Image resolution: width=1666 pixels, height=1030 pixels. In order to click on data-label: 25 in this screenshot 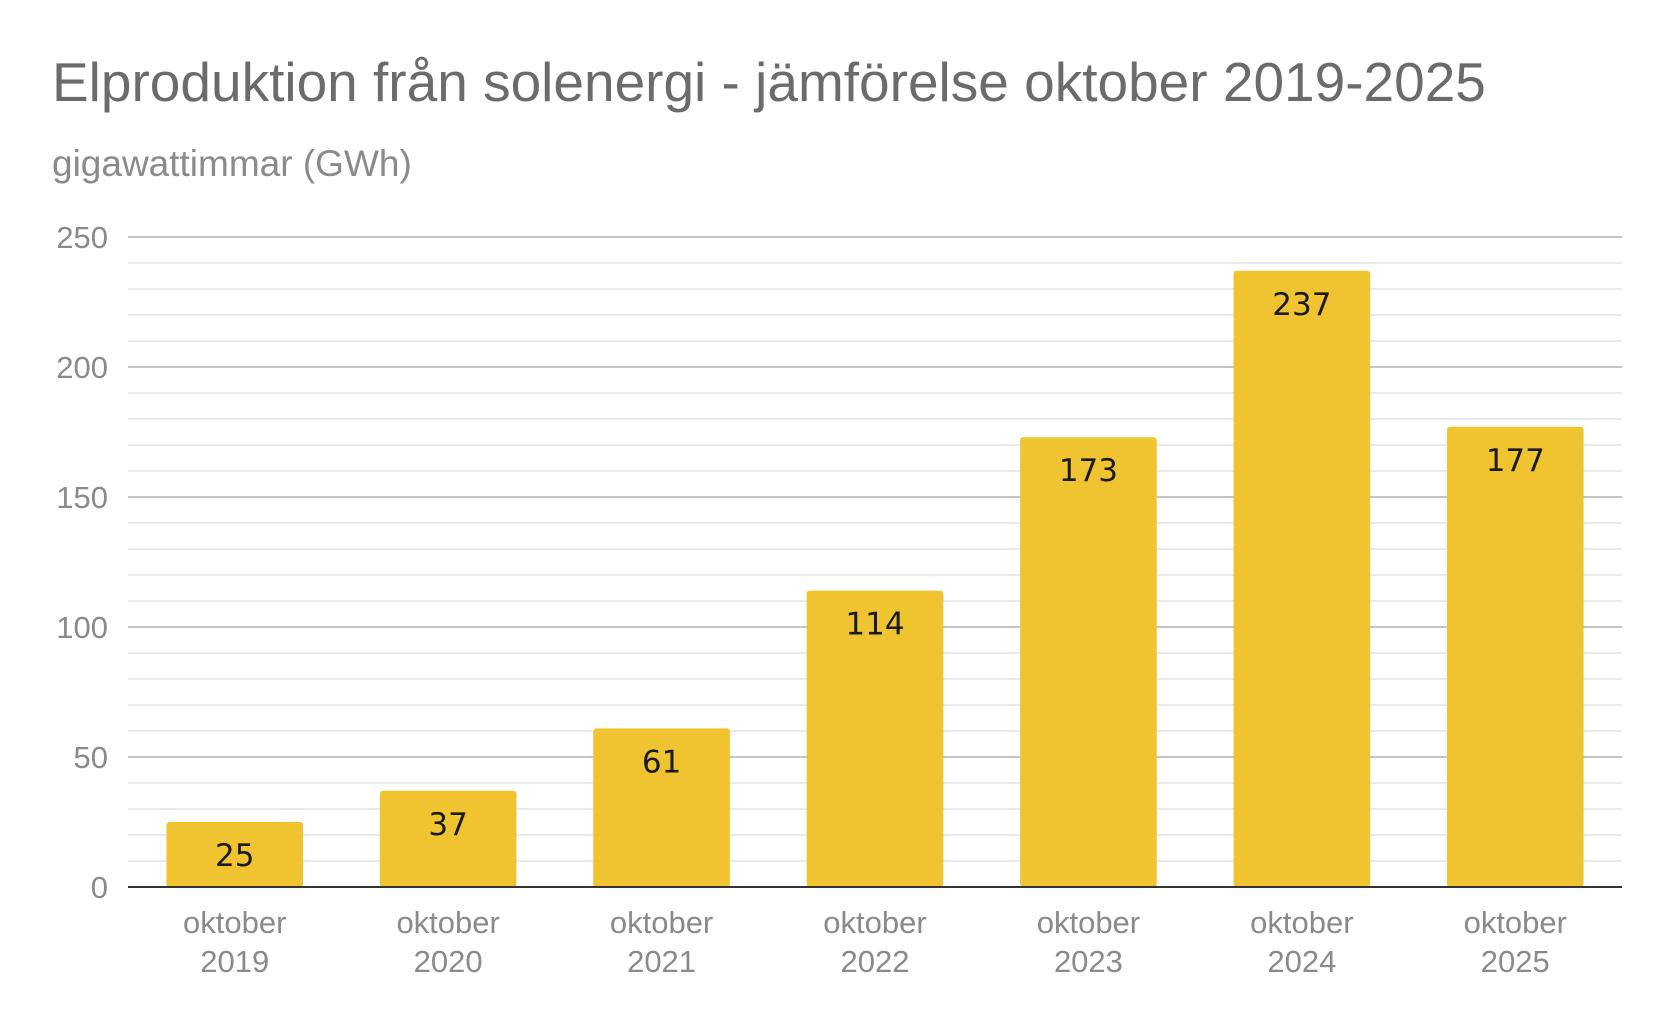, I will do `click(234, 856)`.